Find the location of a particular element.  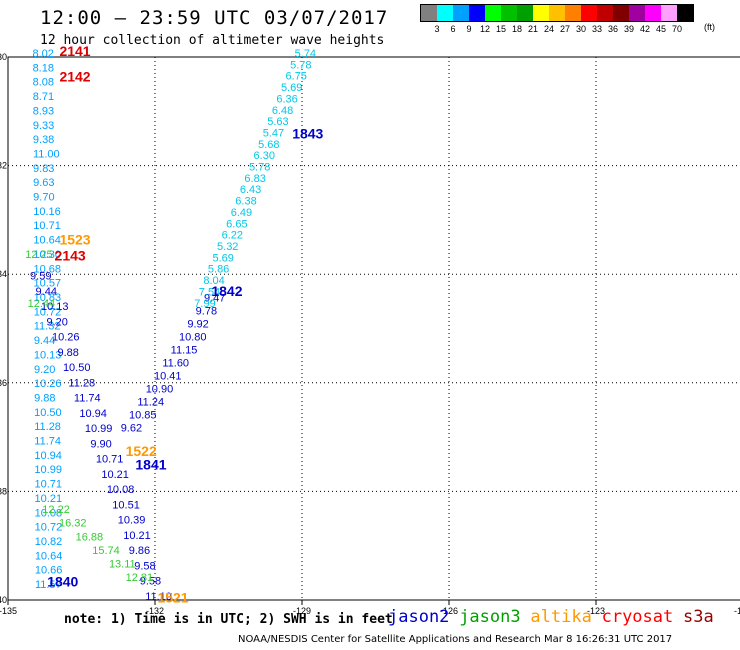

scale-label: 24 is located at coordinates (549, 29).